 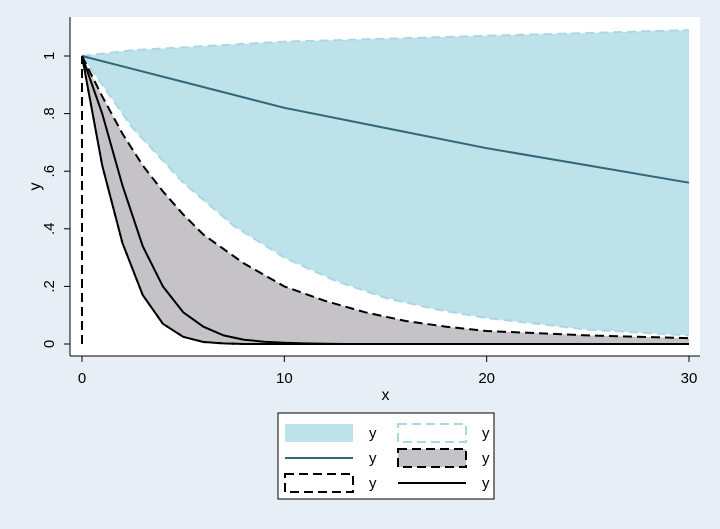 I want to click on legend-swatch-gray-dashed, so click(x=432, y=458).